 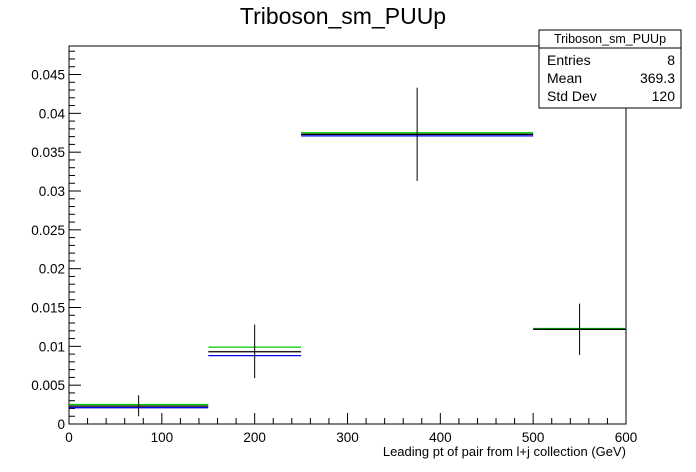 What do you see at coordinates (664, 96) in the screenshot?
I see `stats-stddev-value: 120` at bounding box center [664, 96].